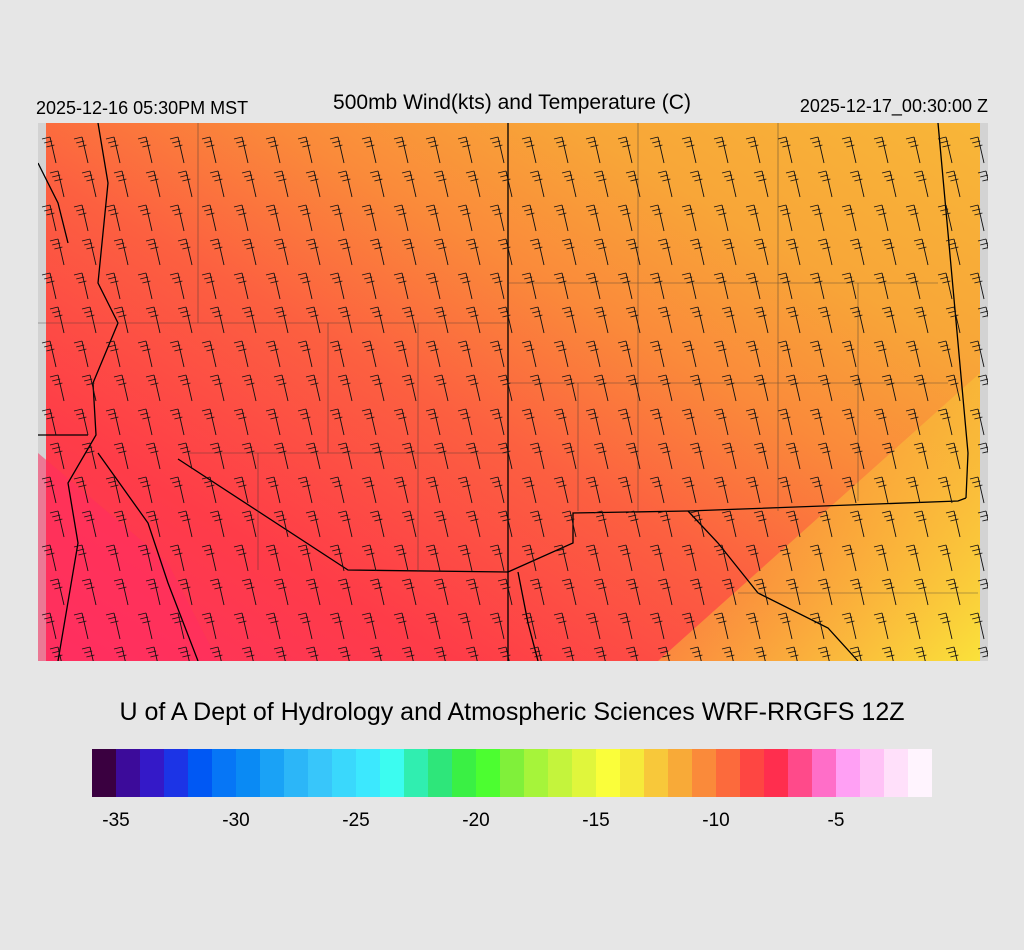  I want to click on colorbar-tick-label: -25, so click(356, 820).